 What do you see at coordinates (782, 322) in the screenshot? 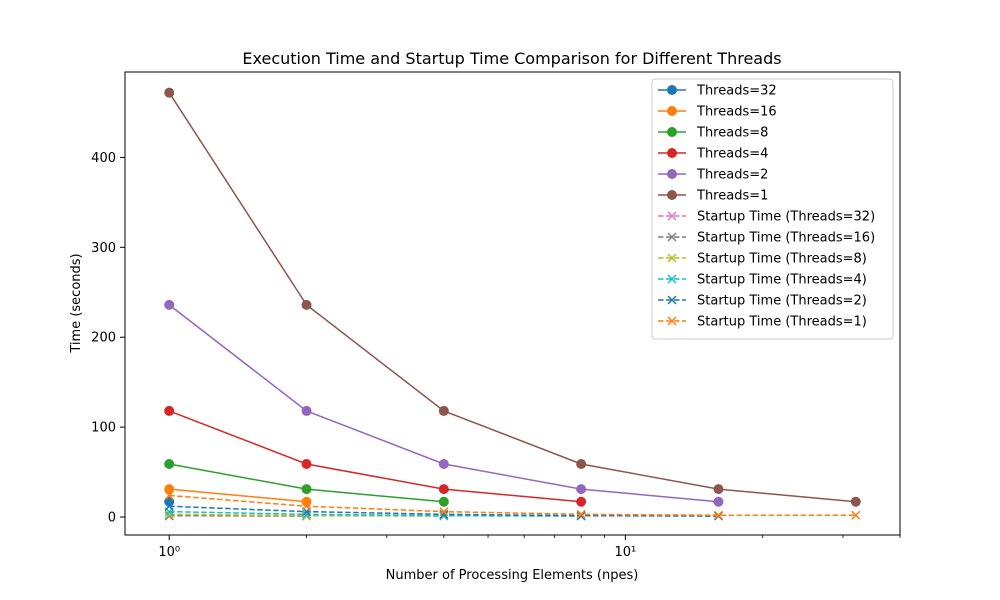
I see `legend-label: Startup Time (Threads=1)` at bounding box center [782, 322].